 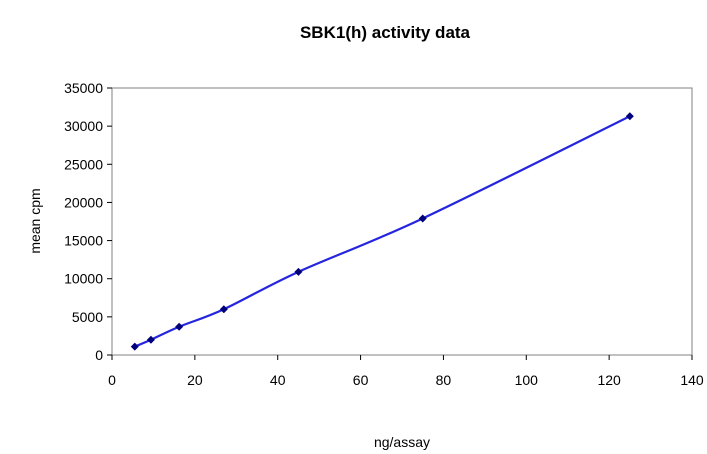 What do you see at coordinates (99, 355) in the screenshot?
I see `y-tick-label: 0` at bounding box center [99, 355].